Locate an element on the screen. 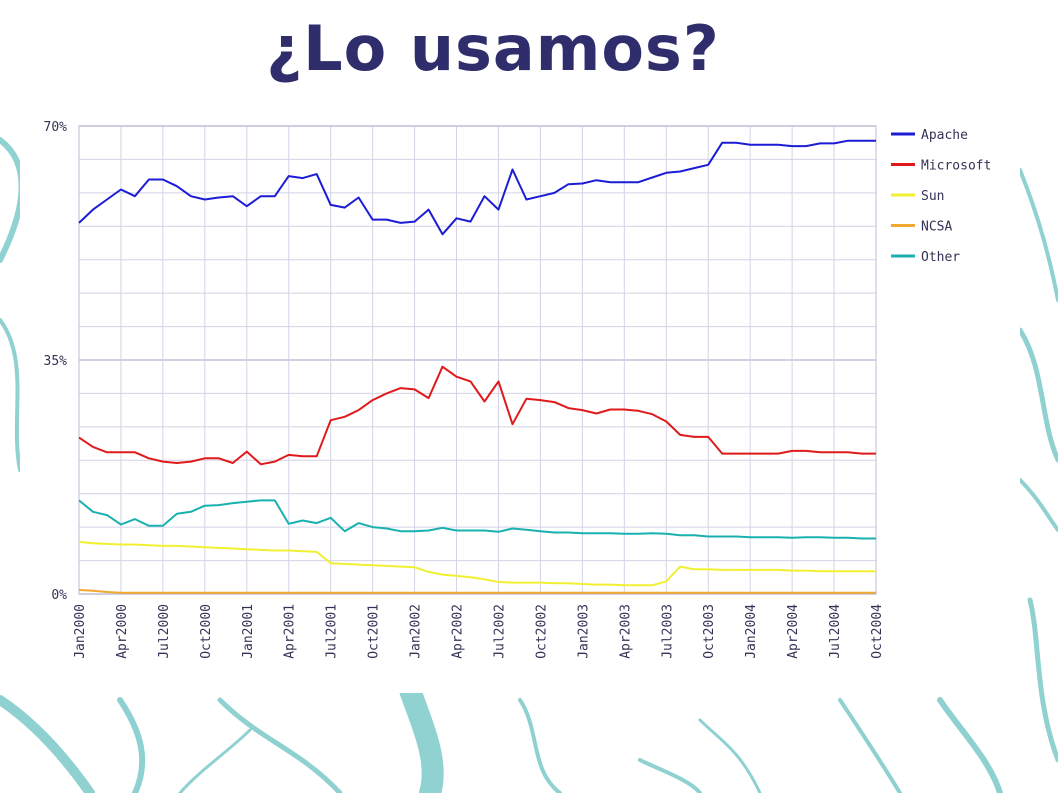 The width and height of the screenshot is (1058, 793). y-axis-labels: 0% 35% 70% is located at coordinates (56, 361).